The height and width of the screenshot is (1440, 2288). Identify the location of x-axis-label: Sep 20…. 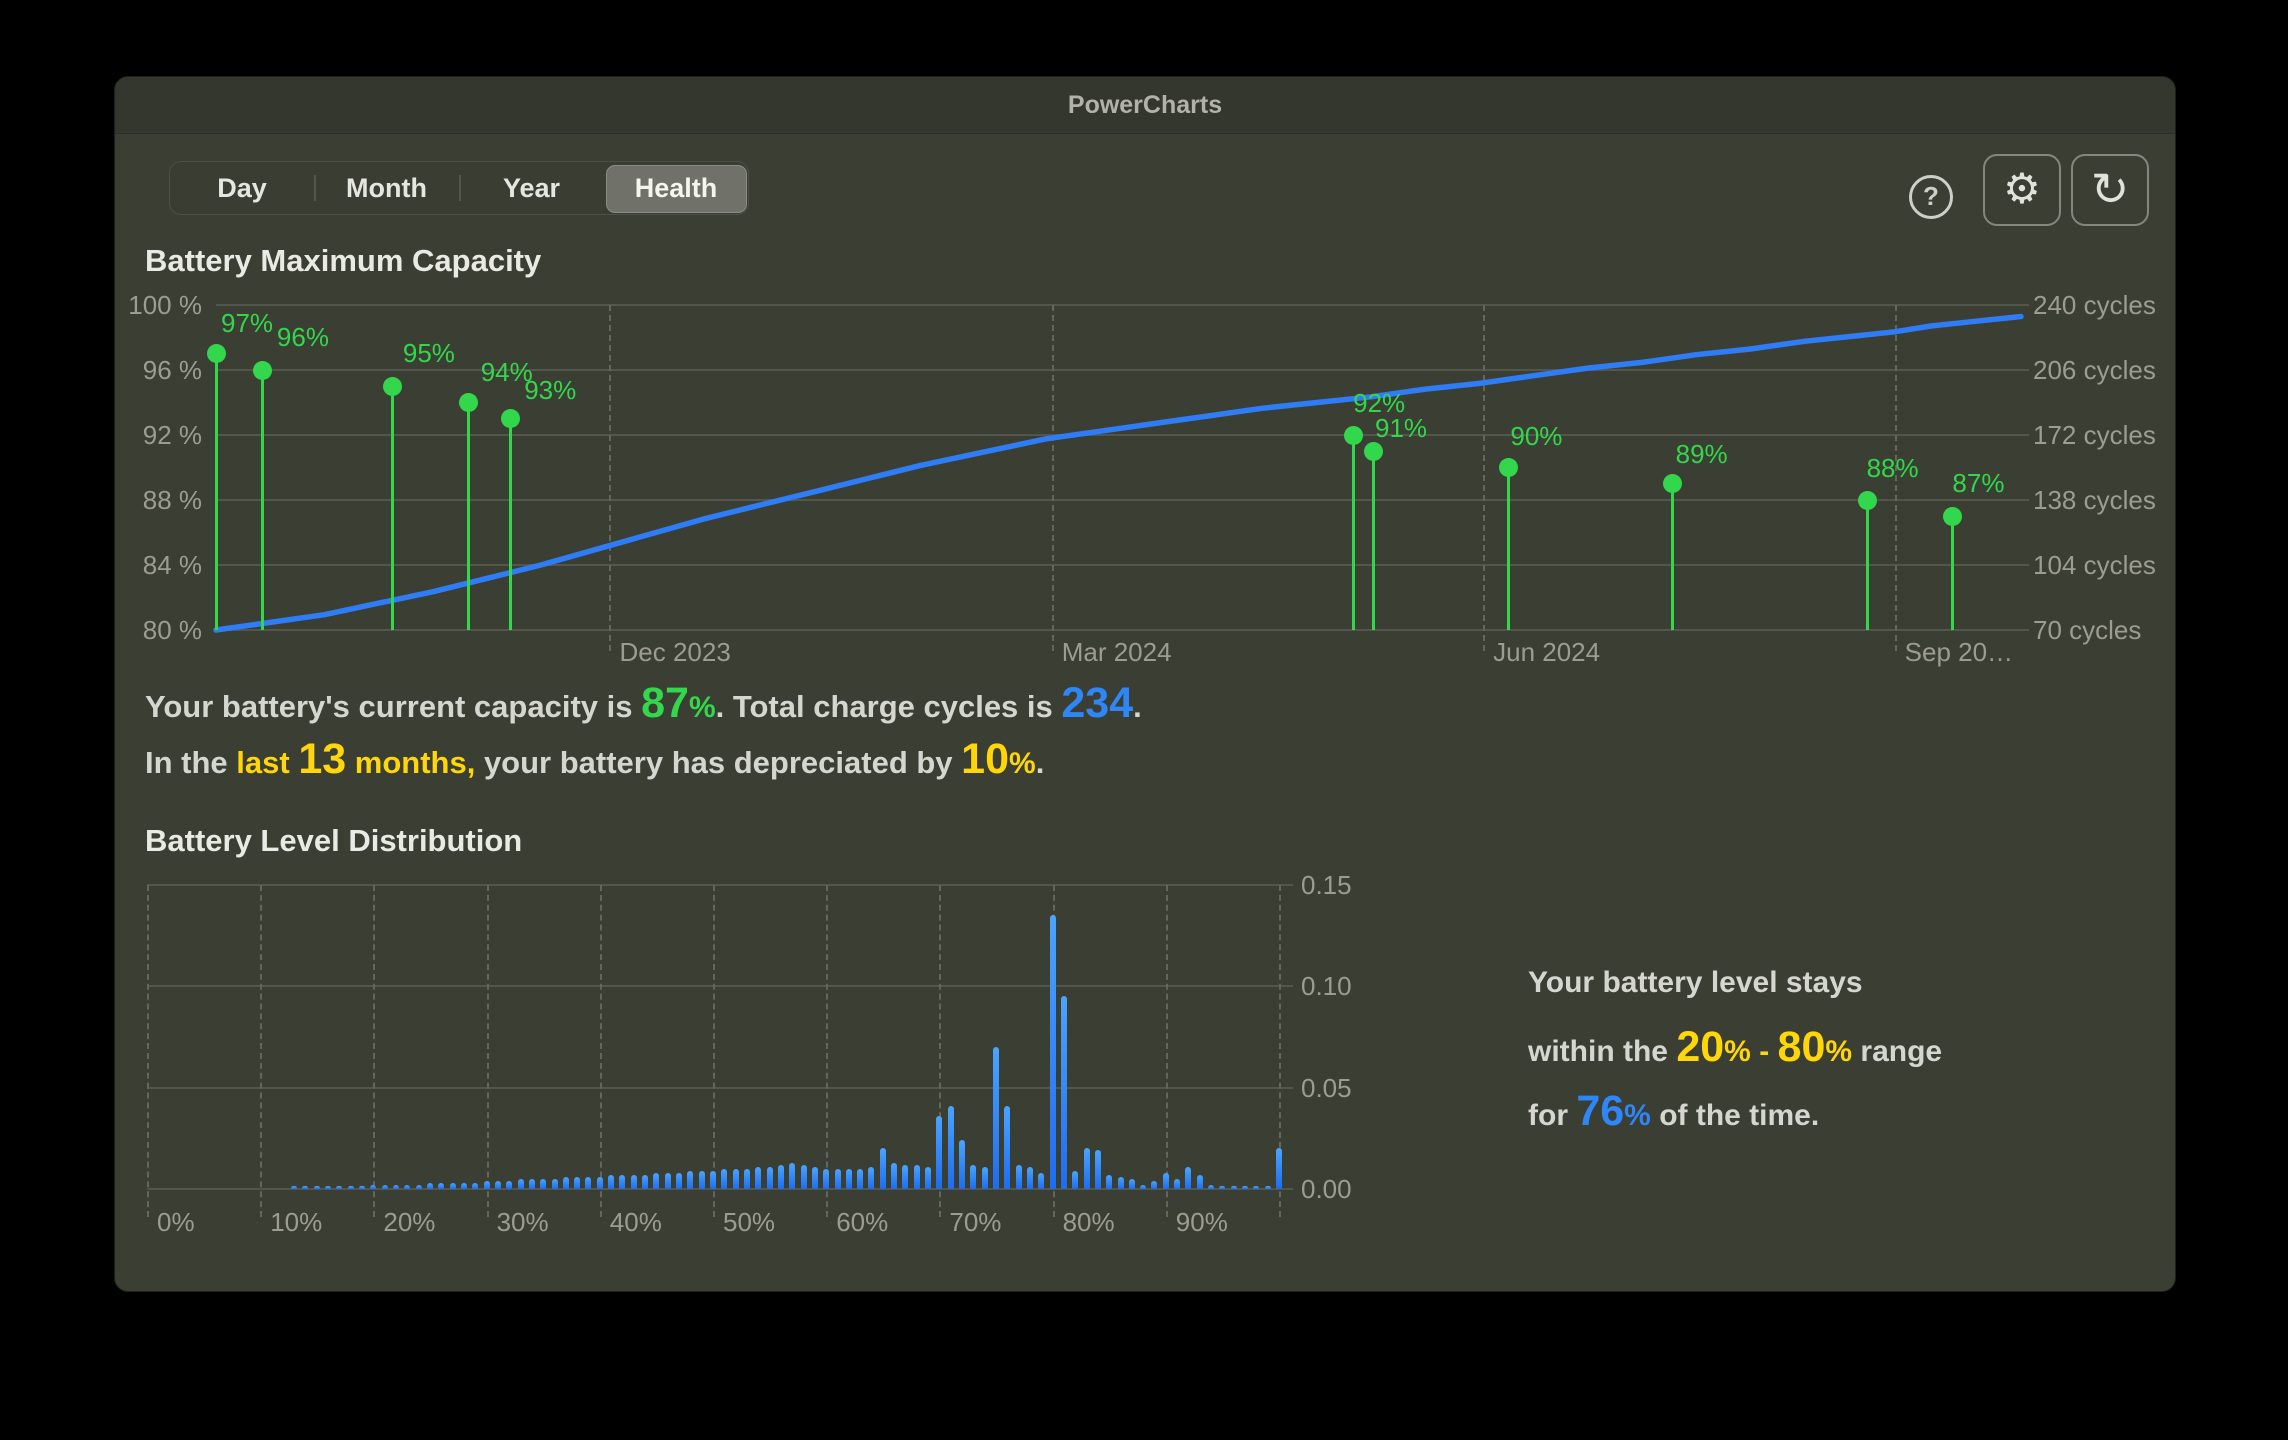
(1959, 652).